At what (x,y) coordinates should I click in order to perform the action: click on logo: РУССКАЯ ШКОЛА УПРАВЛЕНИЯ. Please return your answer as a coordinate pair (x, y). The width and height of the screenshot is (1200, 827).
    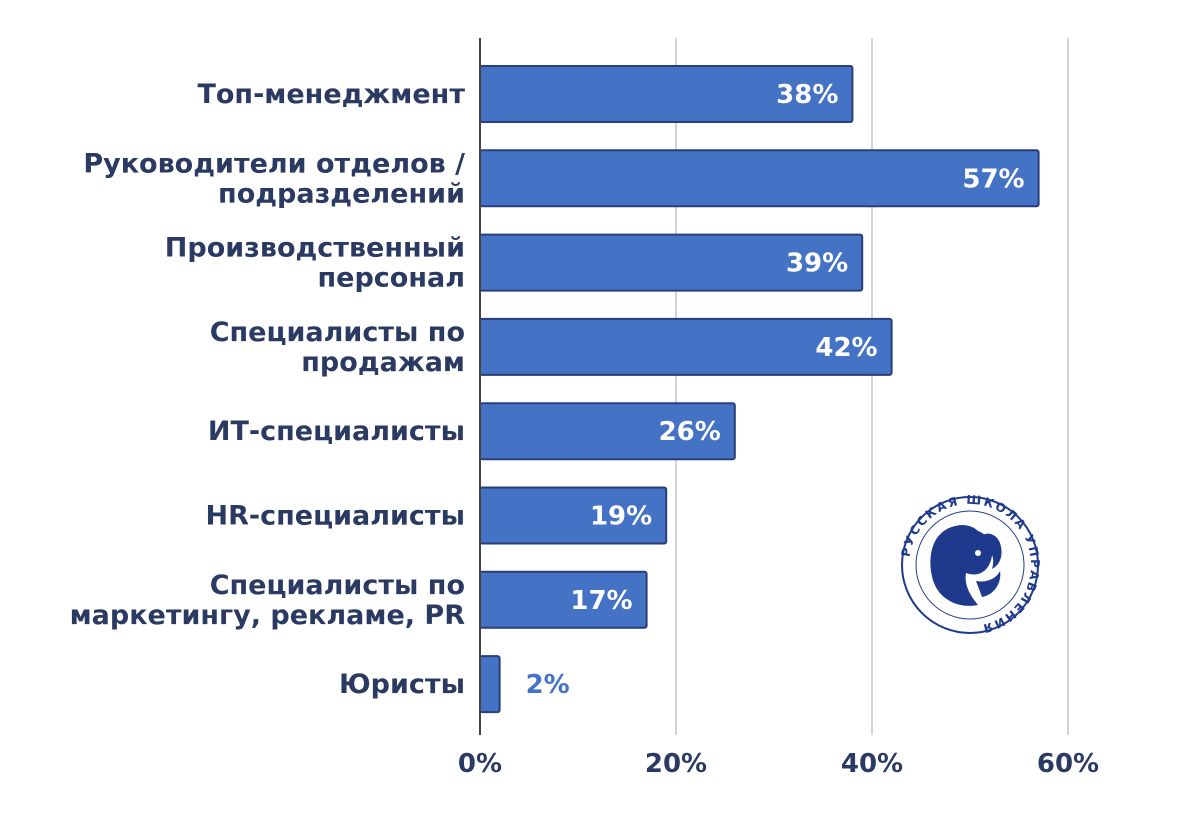
    Looking at the image, I should click on (969, 564).